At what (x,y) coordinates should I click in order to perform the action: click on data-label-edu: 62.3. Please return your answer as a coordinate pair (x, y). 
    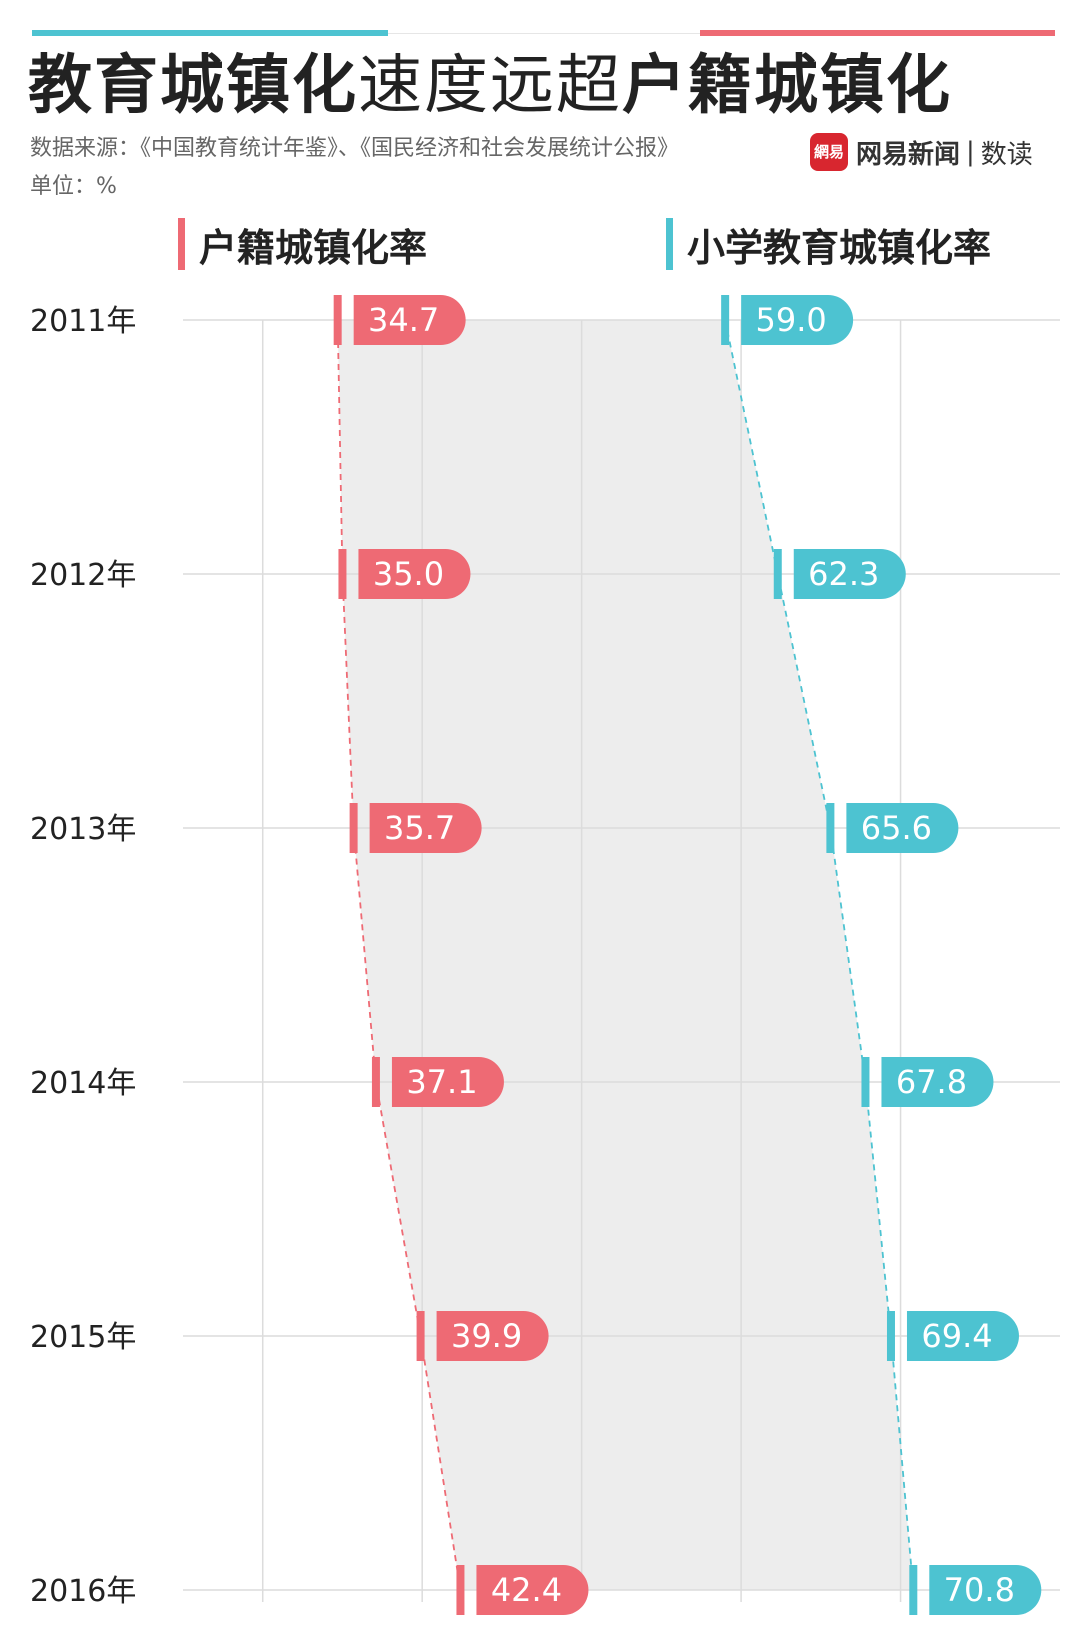
    Looking at the image, I should click on (843, 574).